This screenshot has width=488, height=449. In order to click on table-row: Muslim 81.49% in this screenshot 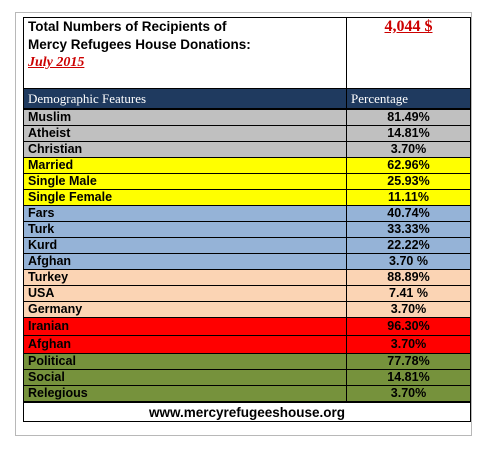, I will do `click(247, 117)`.